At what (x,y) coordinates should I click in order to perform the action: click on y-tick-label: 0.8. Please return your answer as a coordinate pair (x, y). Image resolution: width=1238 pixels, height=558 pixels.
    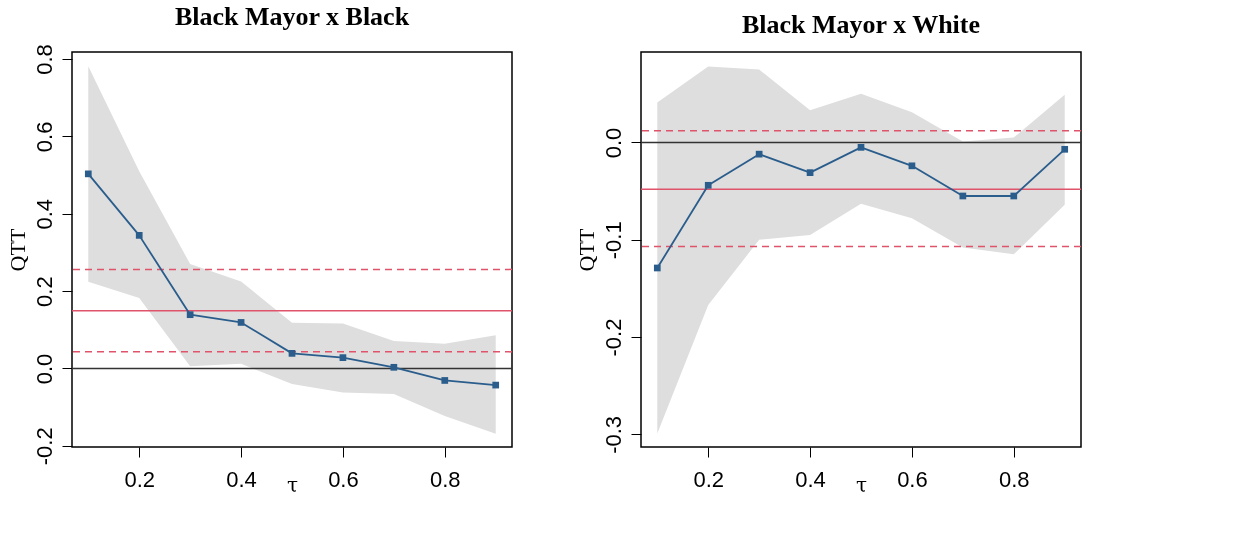
    Looking at the image, I should click on (44, 59).